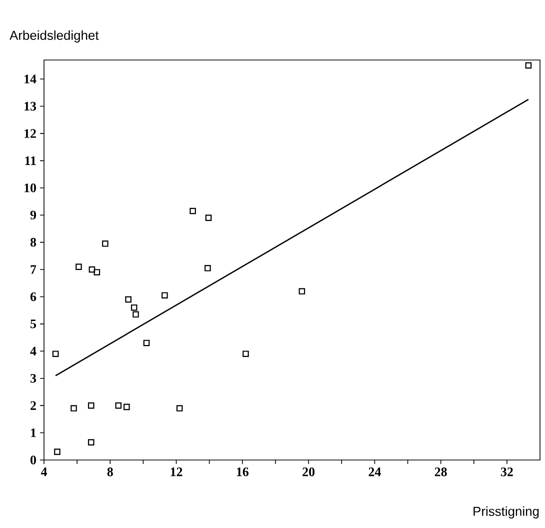 This screenshot has height=528, width=545. I want to click on y-tick-label: 2, so click(33, 405).